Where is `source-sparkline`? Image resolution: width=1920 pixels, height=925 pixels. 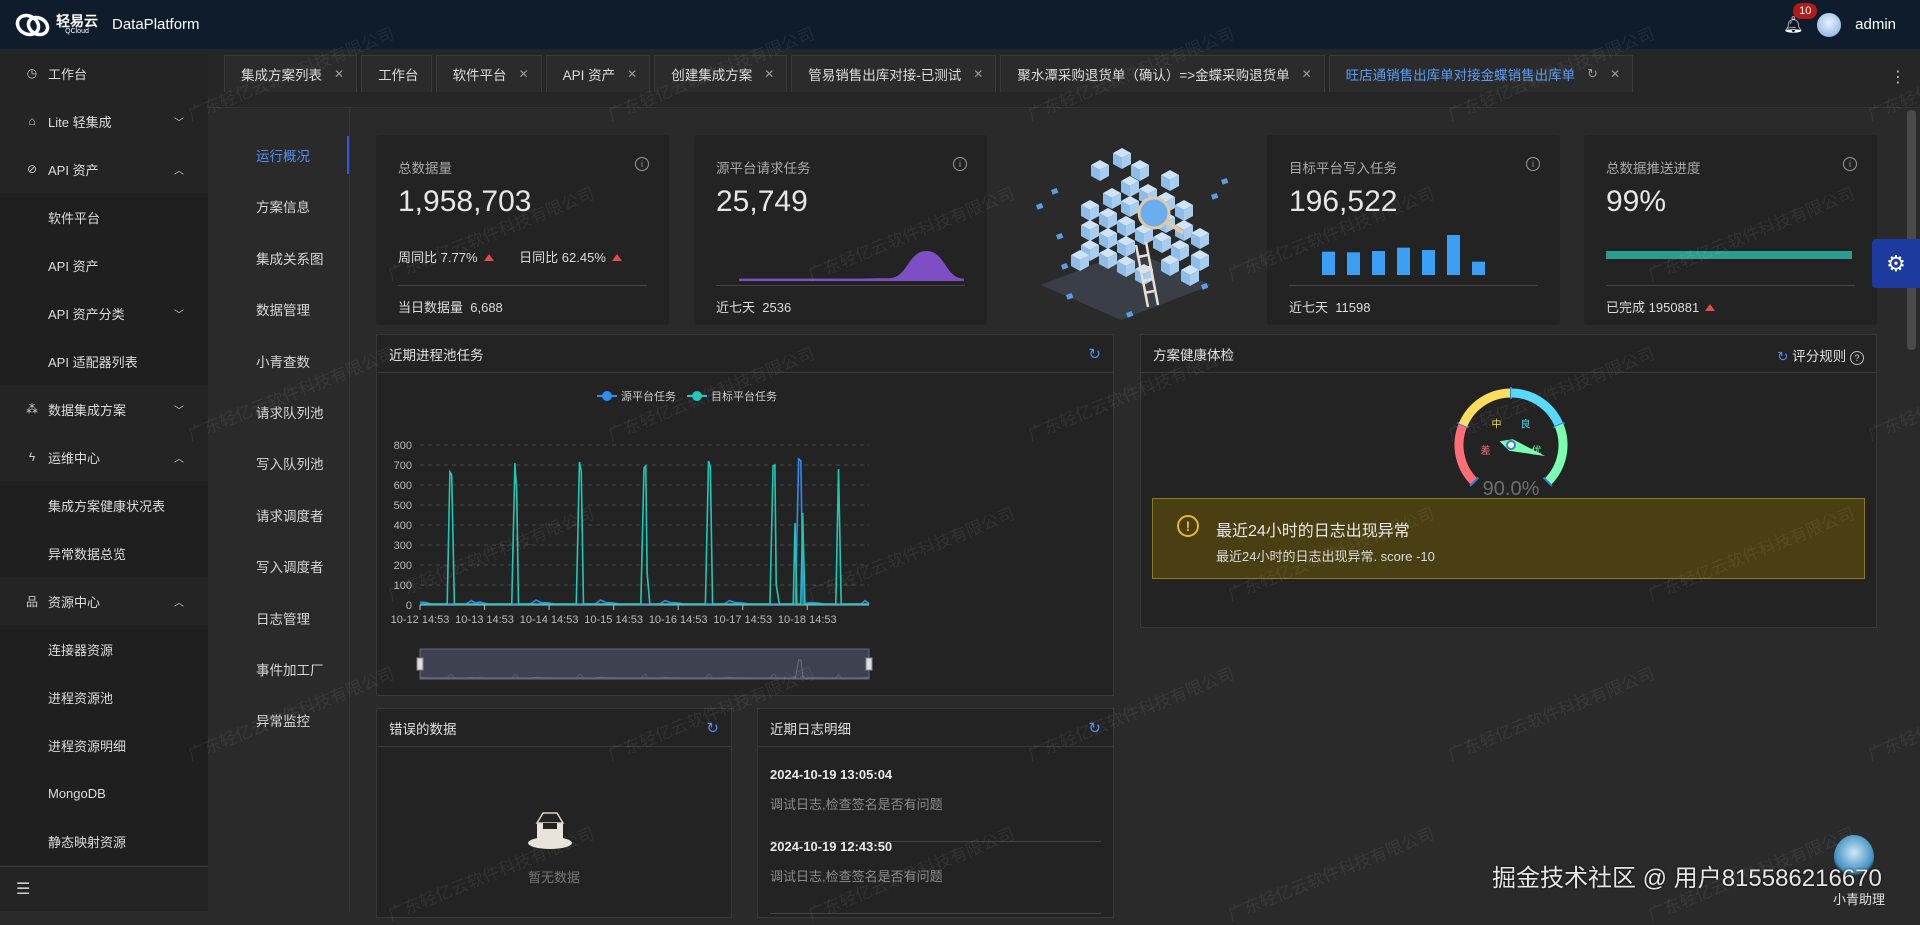 source-sparkline is located at coordinates (851, 263).